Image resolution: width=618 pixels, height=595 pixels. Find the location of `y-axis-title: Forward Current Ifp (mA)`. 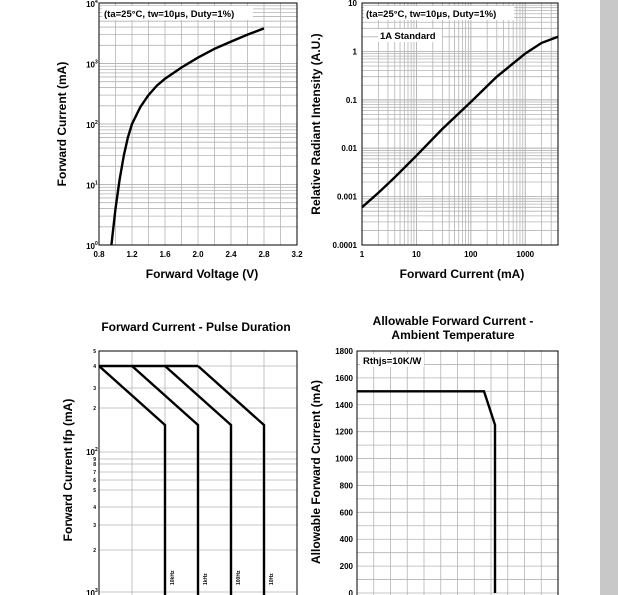

y-axis-title: Forward Current Ifp (mA) is located at coordinates (68, 470).